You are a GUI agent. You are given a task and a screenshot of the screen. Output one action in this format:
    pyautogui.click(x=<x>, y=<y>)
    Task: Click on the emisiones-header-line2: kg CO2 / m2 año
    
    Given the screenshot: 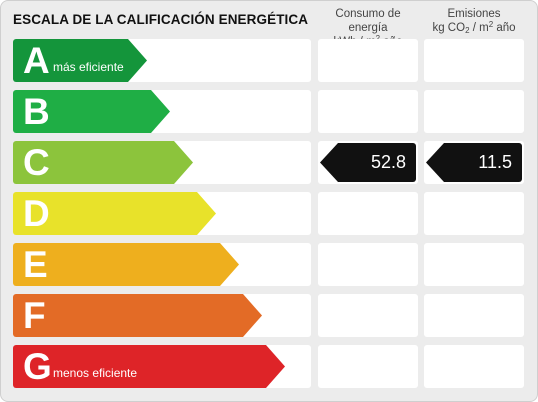 What is the action you would take?
    pyautogui.click(x=474, y=27)
    